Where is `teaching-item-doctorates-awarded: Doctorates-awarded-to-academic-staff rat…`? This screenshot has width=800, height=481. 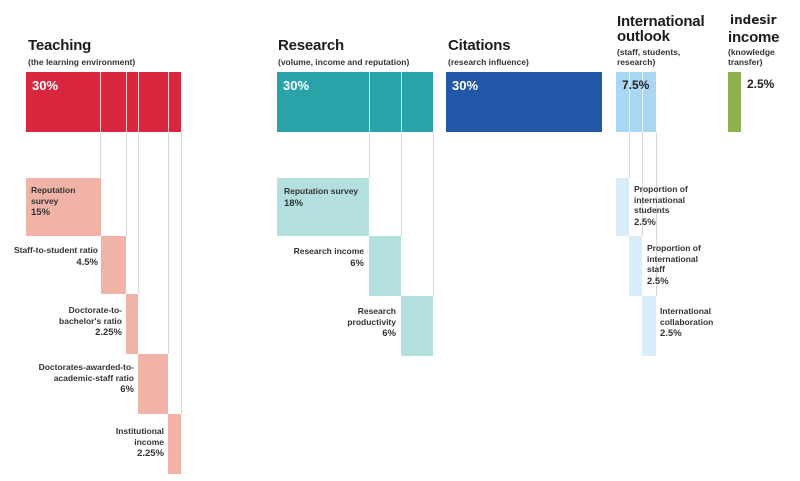 teaching-item-doctorates-awarded: Doctorates-awarded-to-academic-staff rat… is located at coordinates (82, 379).